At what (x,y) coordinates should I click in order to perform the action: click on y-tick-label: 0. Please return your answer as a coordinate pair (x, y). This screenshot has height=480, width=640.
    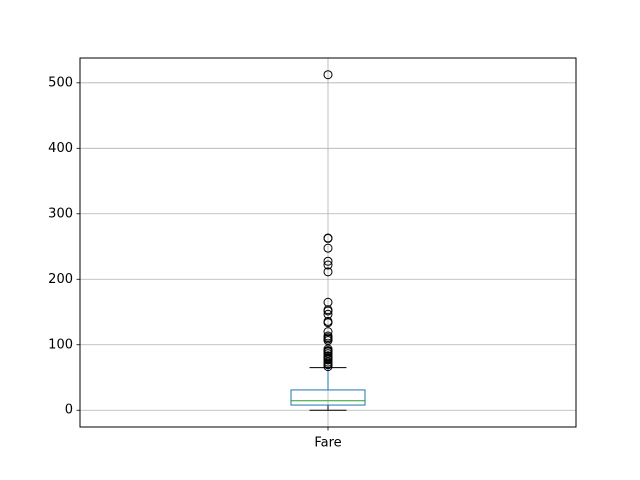
    Looking at the image, I should click on (69, 410).